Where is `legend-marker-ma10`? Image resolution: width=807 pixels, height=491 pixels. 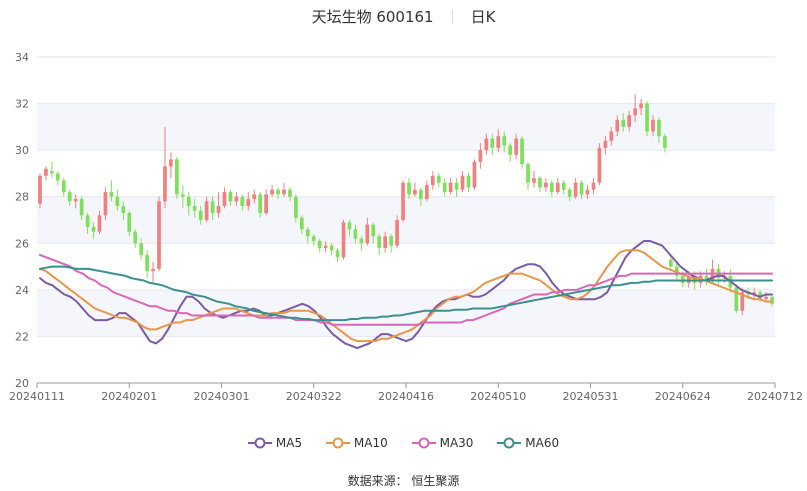 legend-marker-ma10 is located at coordinates (337, 443).